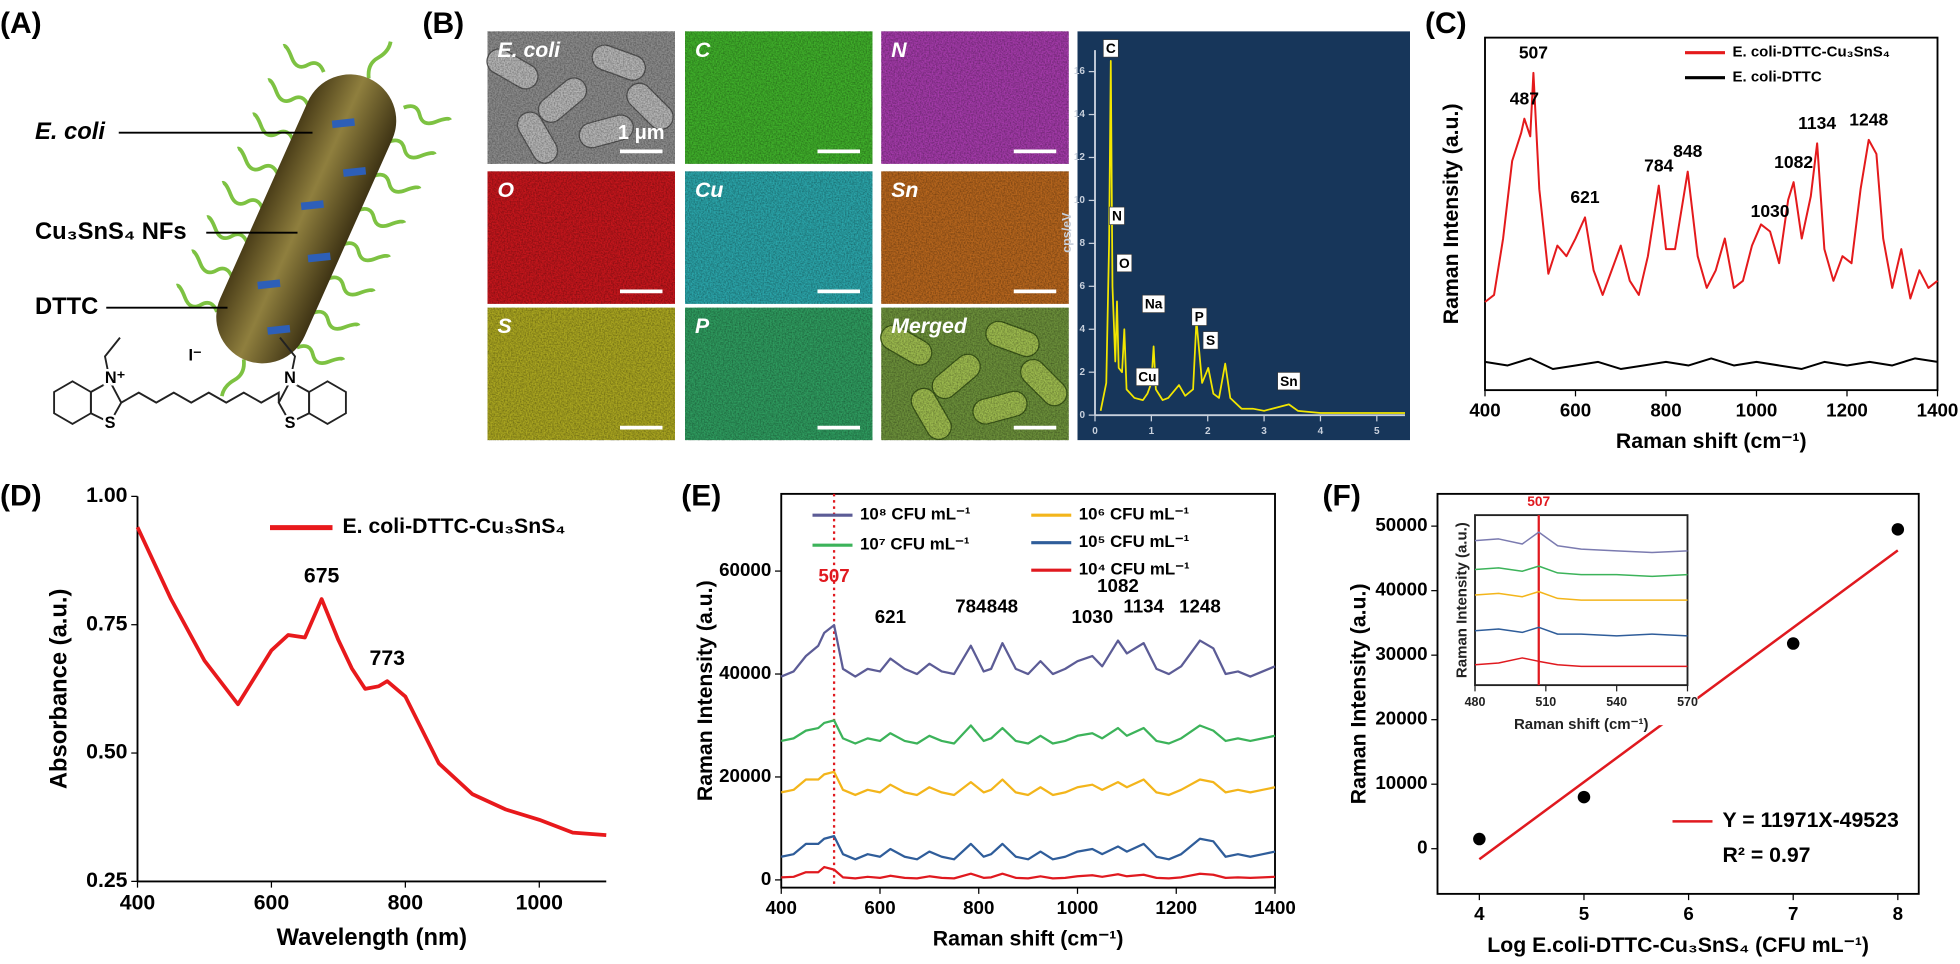 This screenshot has width=1960, height=964. What do you see at coordinates (372, 937) in the screenshot?
I see `x-axis-label: Wavelength (nm)` at bounding box center [372, 937].